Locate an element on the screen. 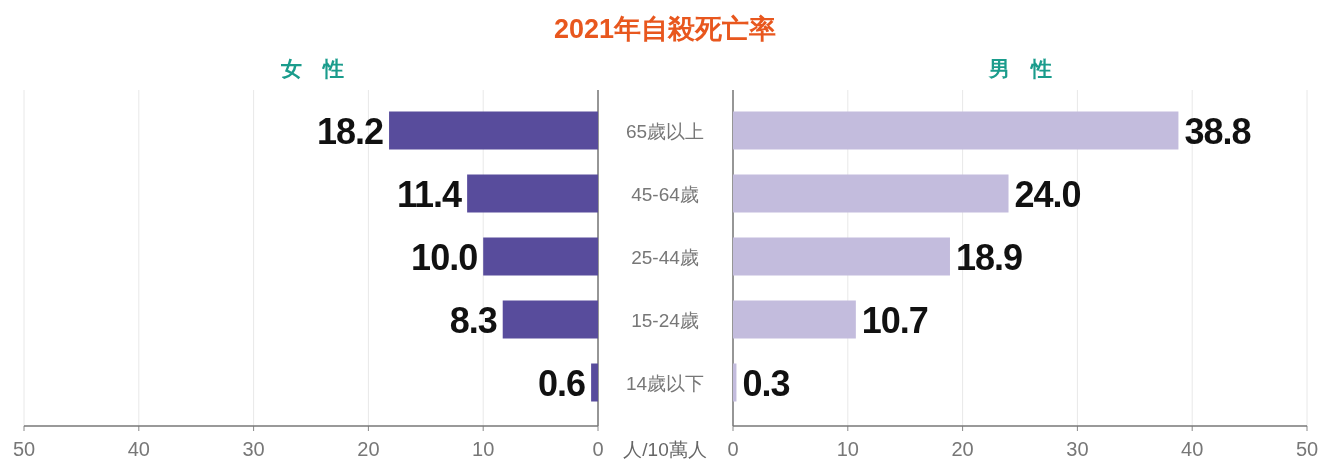 The height and width of the screenshot is (461, 1322). text: 18.9 is located at coordinates (989, 257).